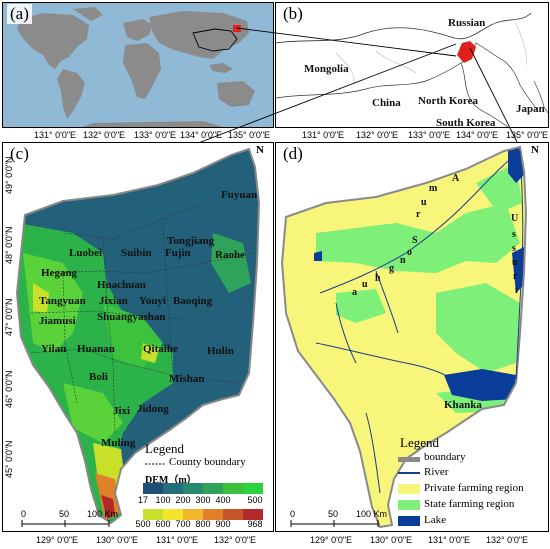 The width and height of the screenshot is (550, 549). Describe the element at coordinates (424, 202) in the screenshot. I see `river-amur-letter: u` at that location.